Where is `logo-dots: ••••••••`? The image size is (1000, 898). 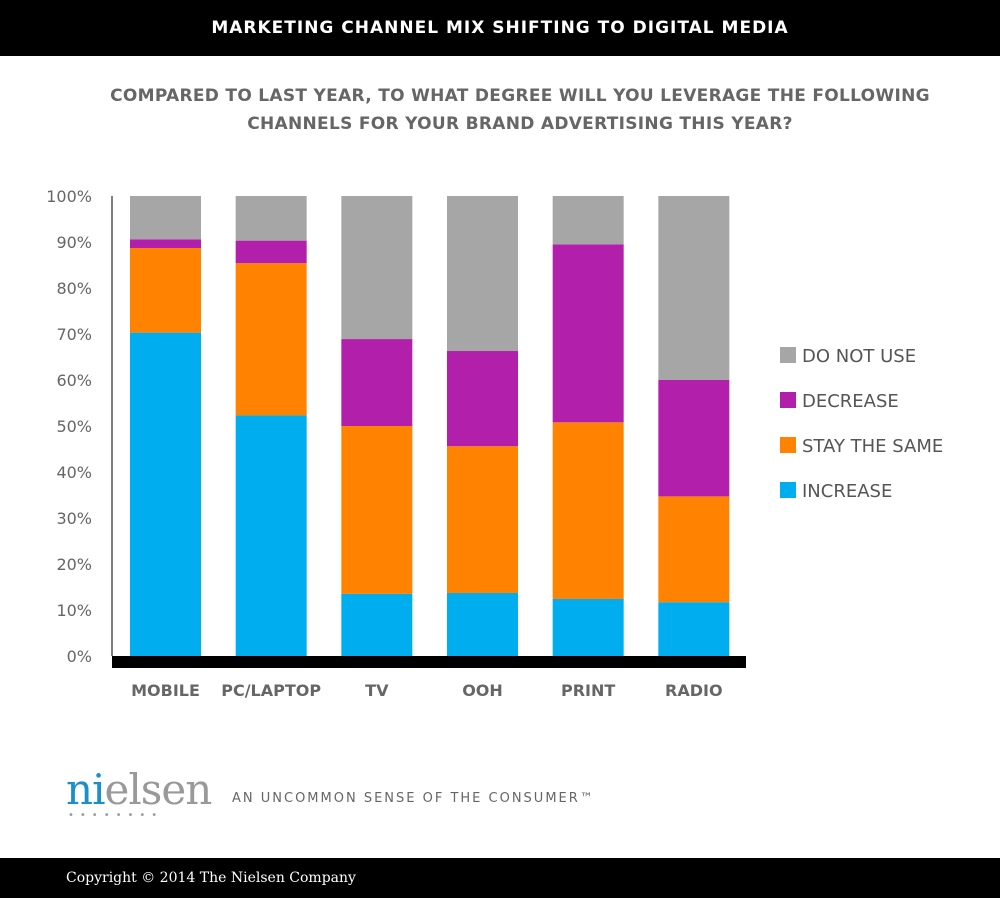 logo-dots: •••••••• is located at coordinates (116, 815).